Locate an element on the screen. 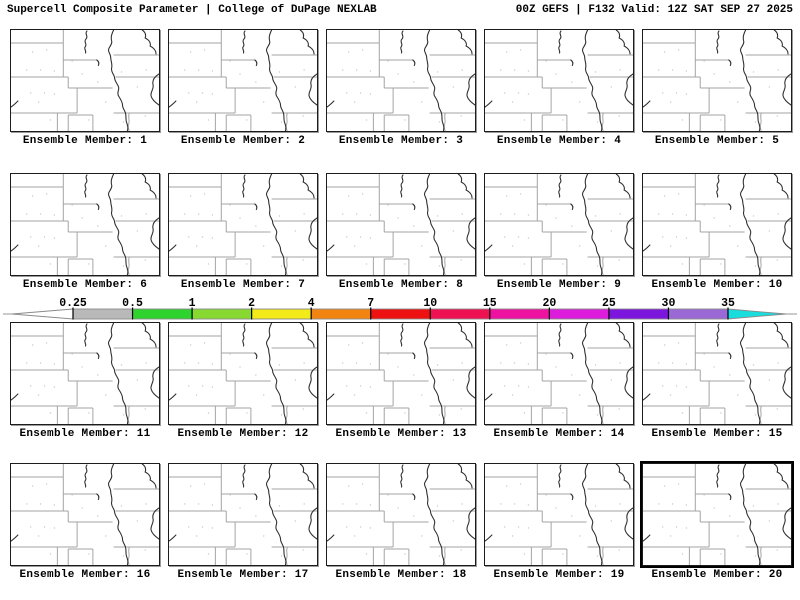  ensemble-panel-7: Ensemble Member: 7 is located at coordinates (243, 232).